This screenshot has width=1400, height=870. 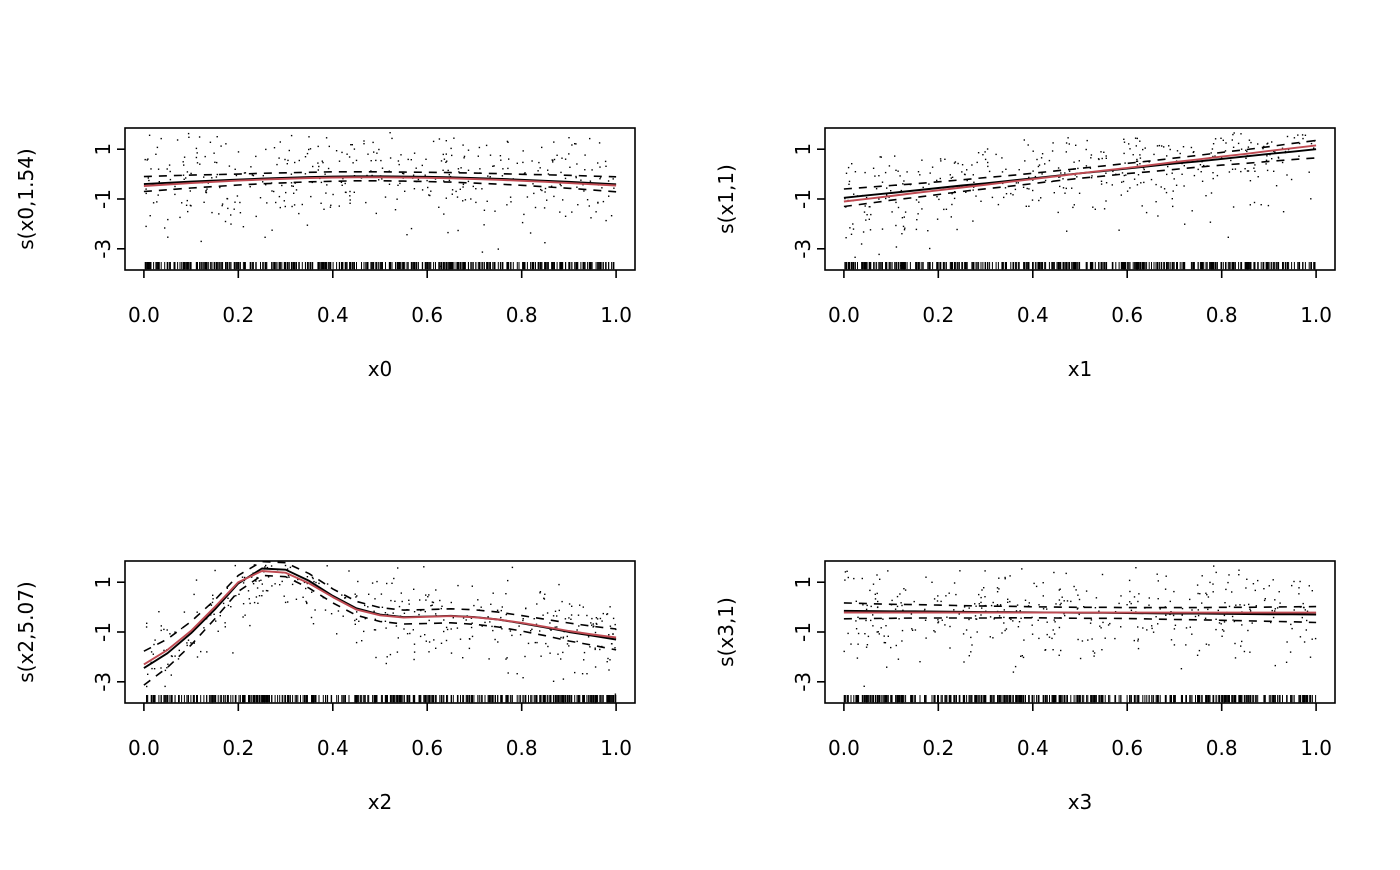 I want to click on y-axis-label: s(x1,1), so click(x=726, y=199).